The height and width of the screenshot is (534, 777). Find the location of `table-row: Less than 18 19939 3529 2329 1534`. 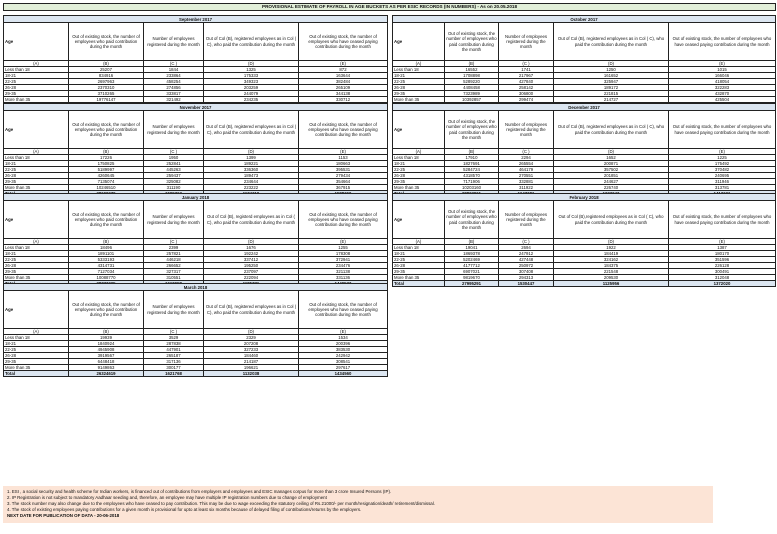

table-row: Less than 18 19939 3529 2329 1534 is located at coordinates (196, 337).